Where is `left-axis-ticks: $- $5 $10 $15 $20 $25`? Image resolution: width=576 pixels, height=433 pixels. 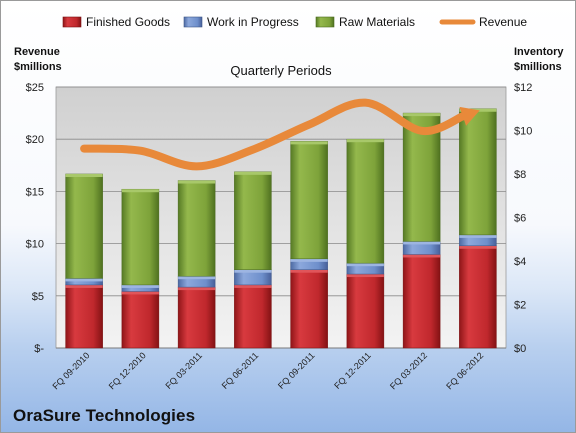
left-axis-ticks: $- $5 $10 $15 $20 $25 is located at coordinates (35, 218).